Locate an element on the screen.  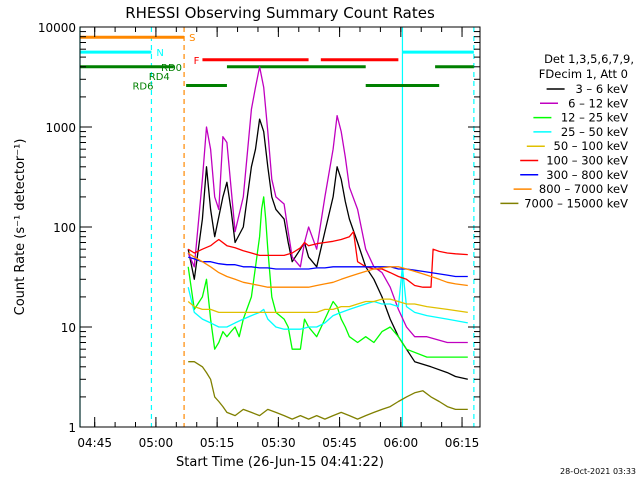
timestamp: 28-Oct-2021 03:33 is located at coordinates (598, 471).